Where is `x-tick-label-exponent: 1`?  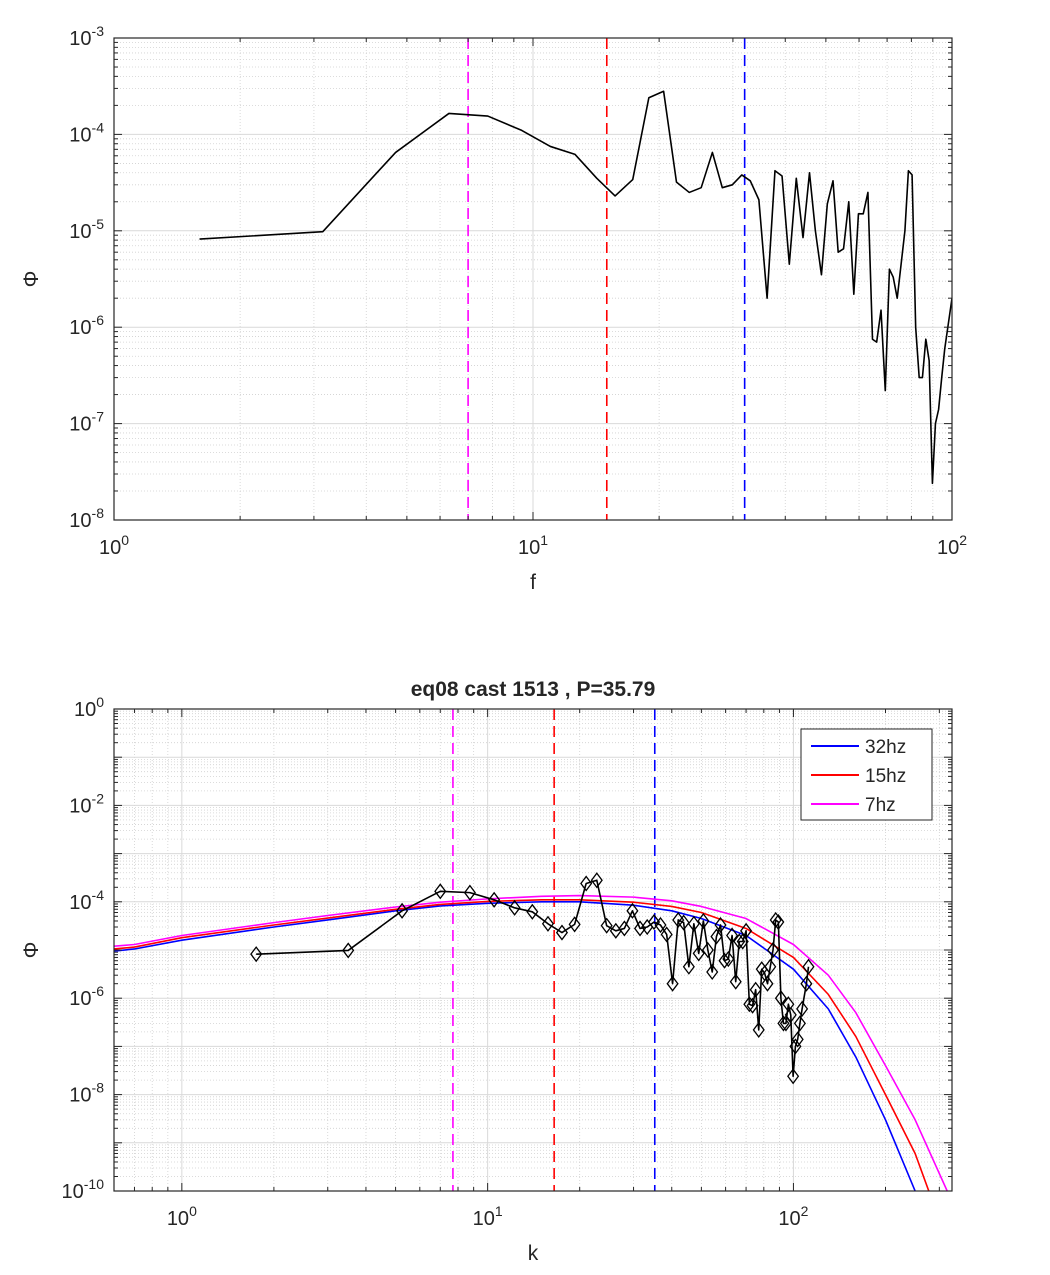 x-tick-label-exponent: 1 is located at coordinates (499, 1211).